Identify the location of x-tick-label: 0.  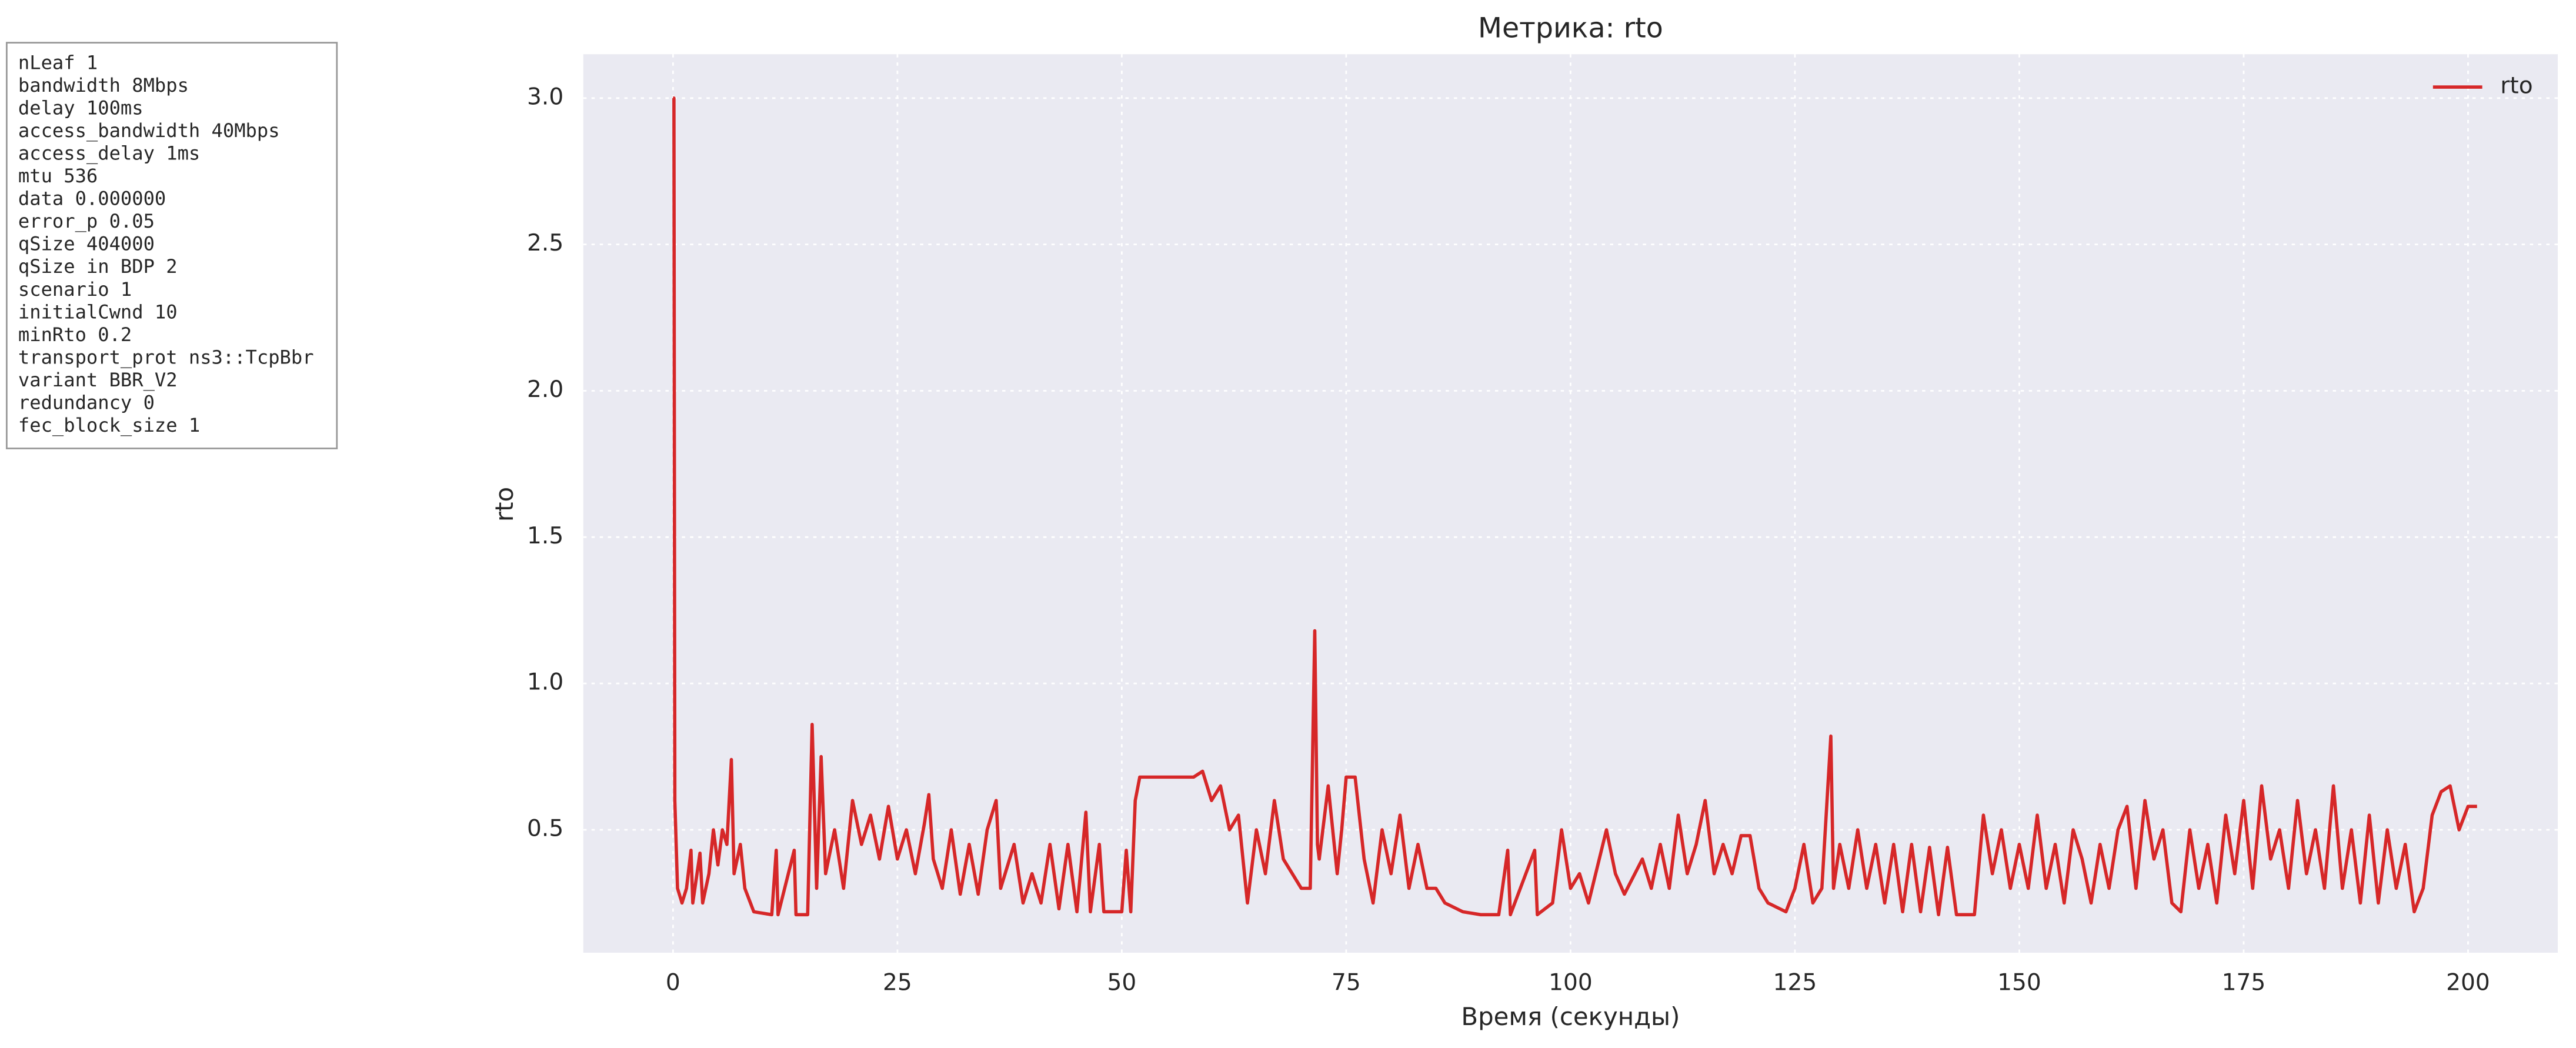
(673, 983).